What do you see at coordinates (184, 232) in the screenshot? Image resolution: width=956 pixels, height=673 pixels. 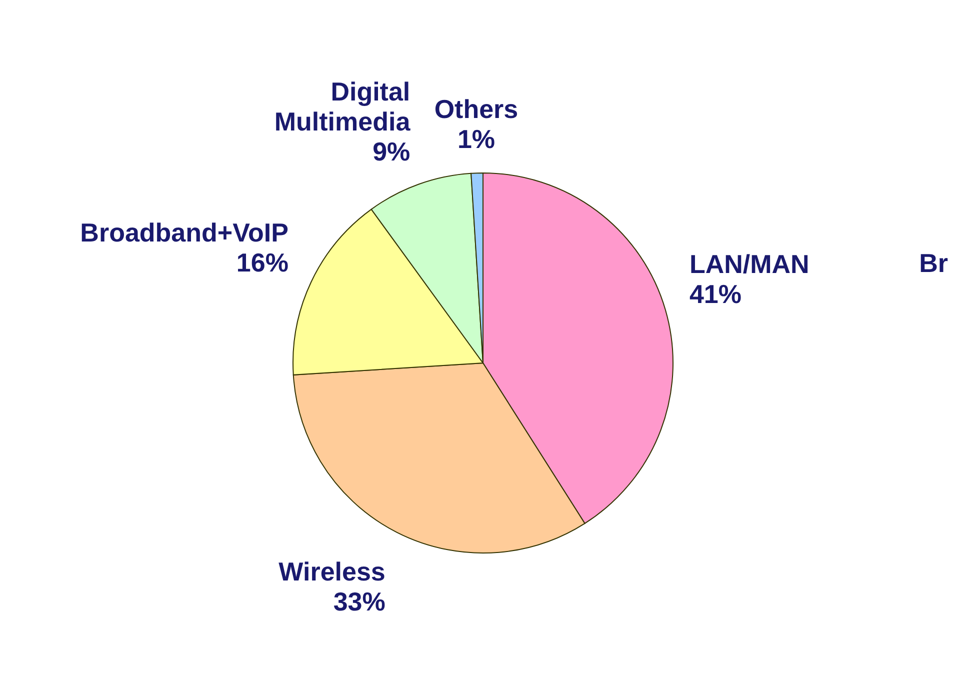 I see `slice-label: Broadband+VoIP` at bounding box center [184, 232].